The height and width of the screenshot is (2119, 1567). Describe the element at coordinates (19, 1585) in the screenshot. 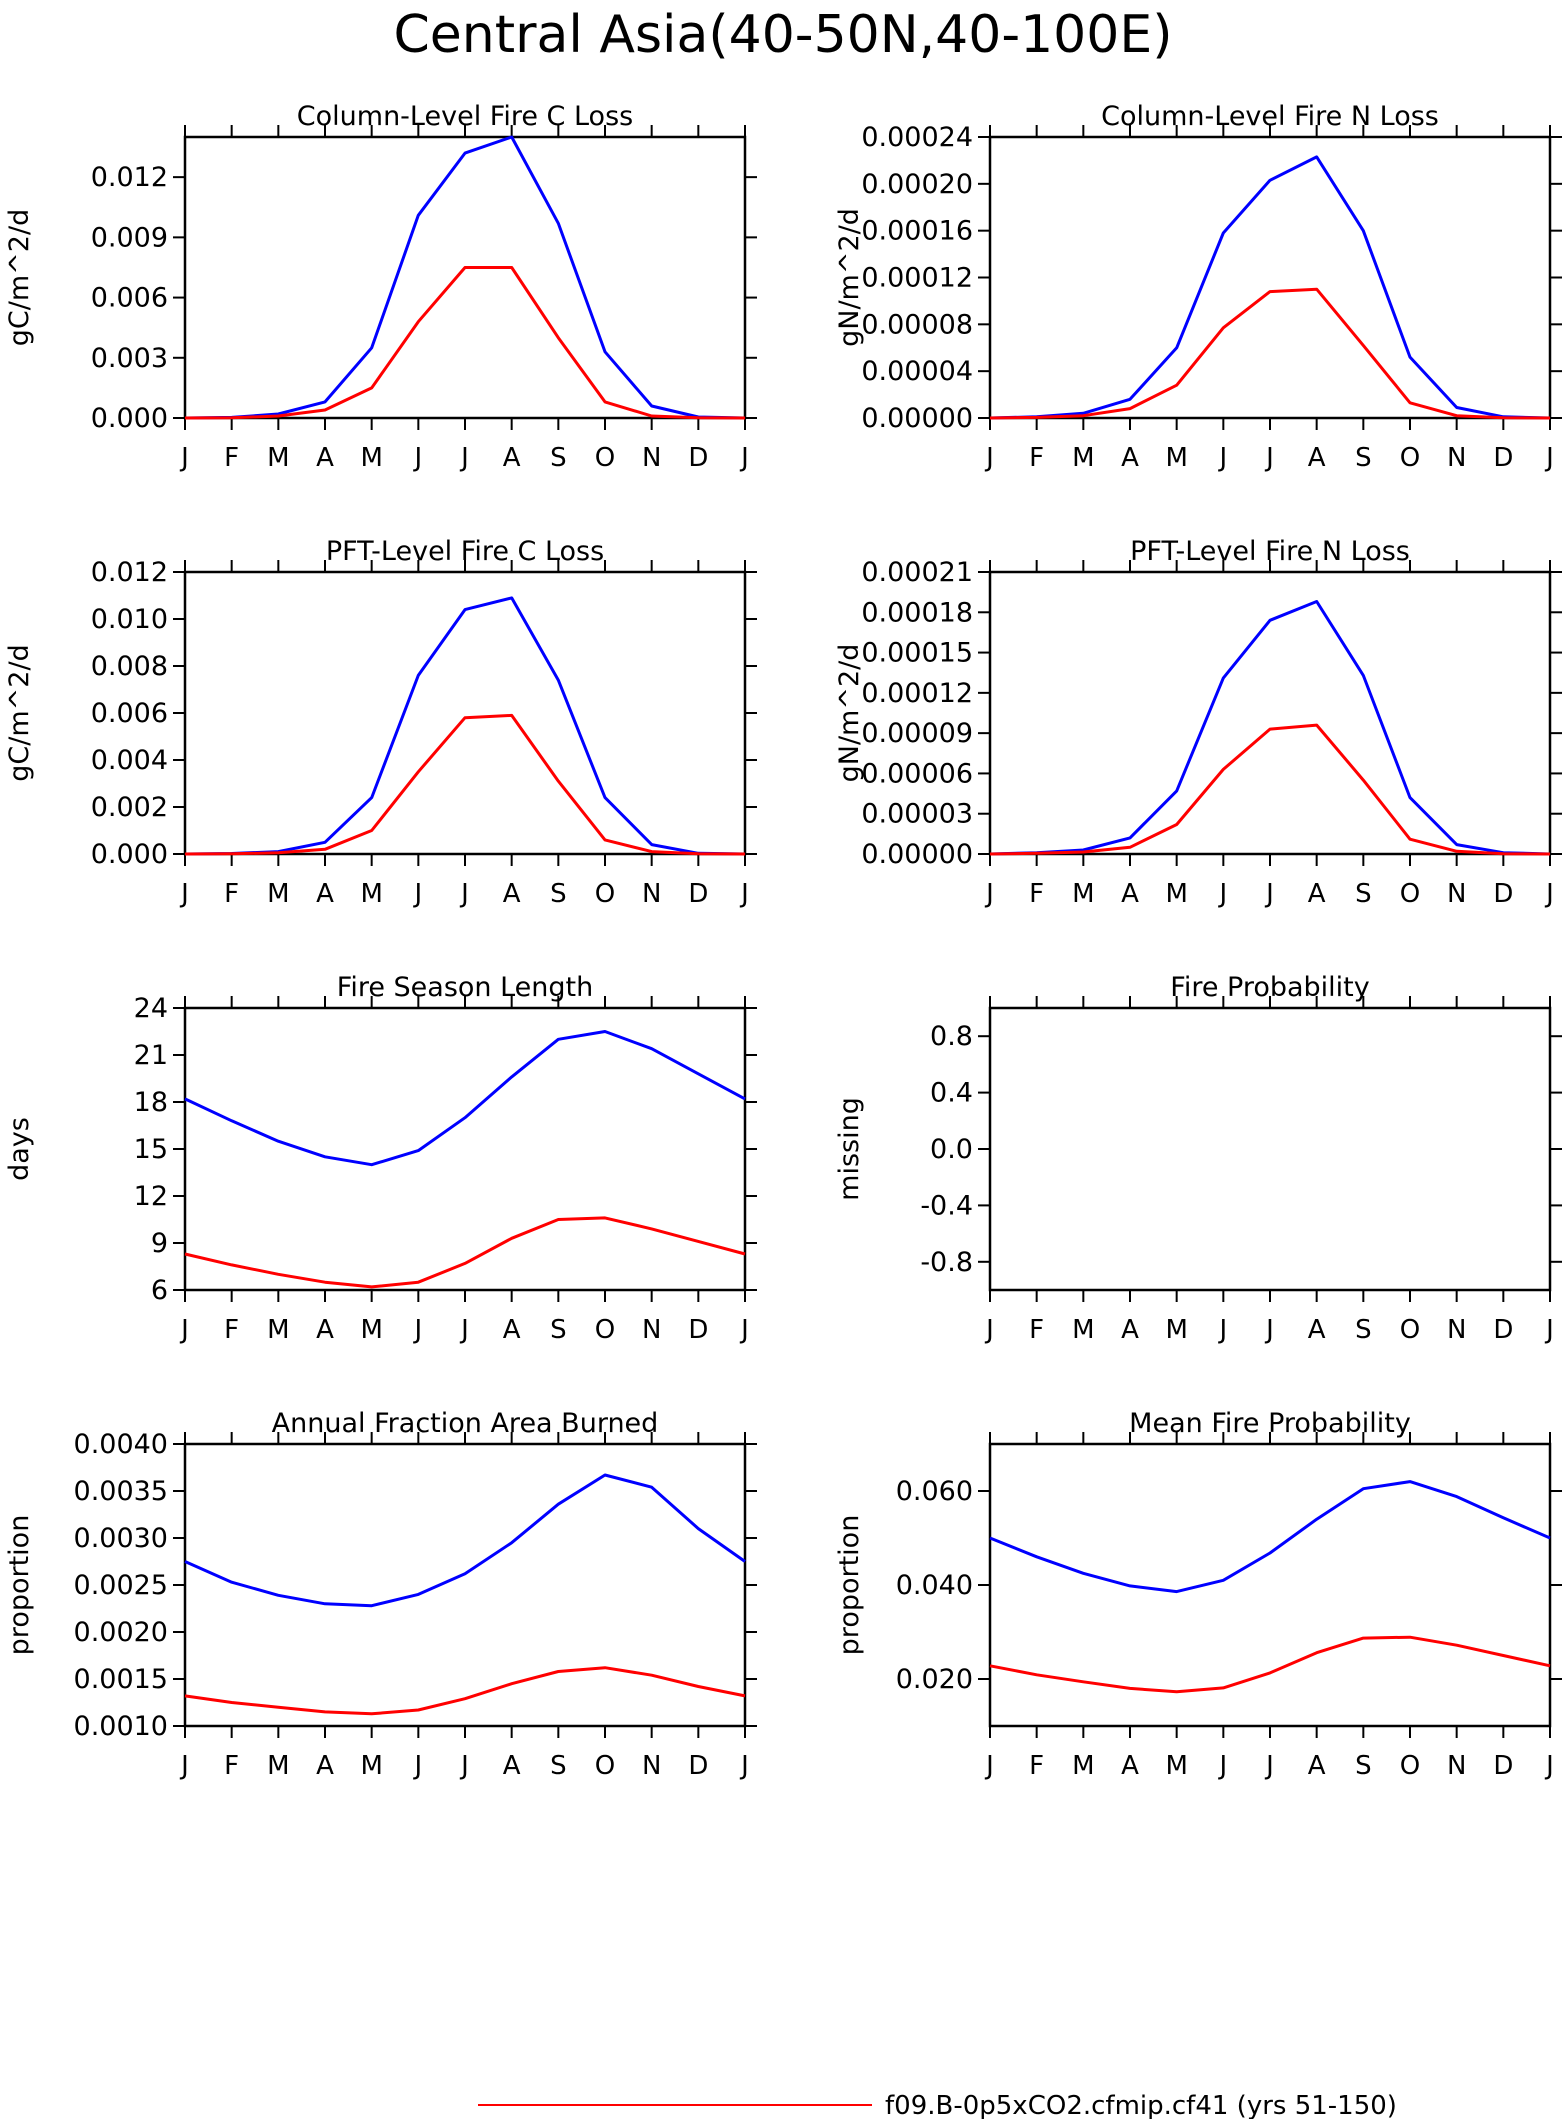

I see `y-axis-label: proportion` at that location.